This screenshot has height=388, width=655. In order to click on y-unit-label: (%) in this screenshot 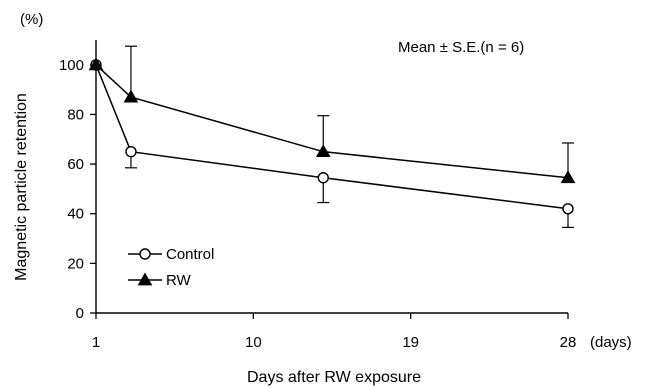, I will do `click(31, 19)`.